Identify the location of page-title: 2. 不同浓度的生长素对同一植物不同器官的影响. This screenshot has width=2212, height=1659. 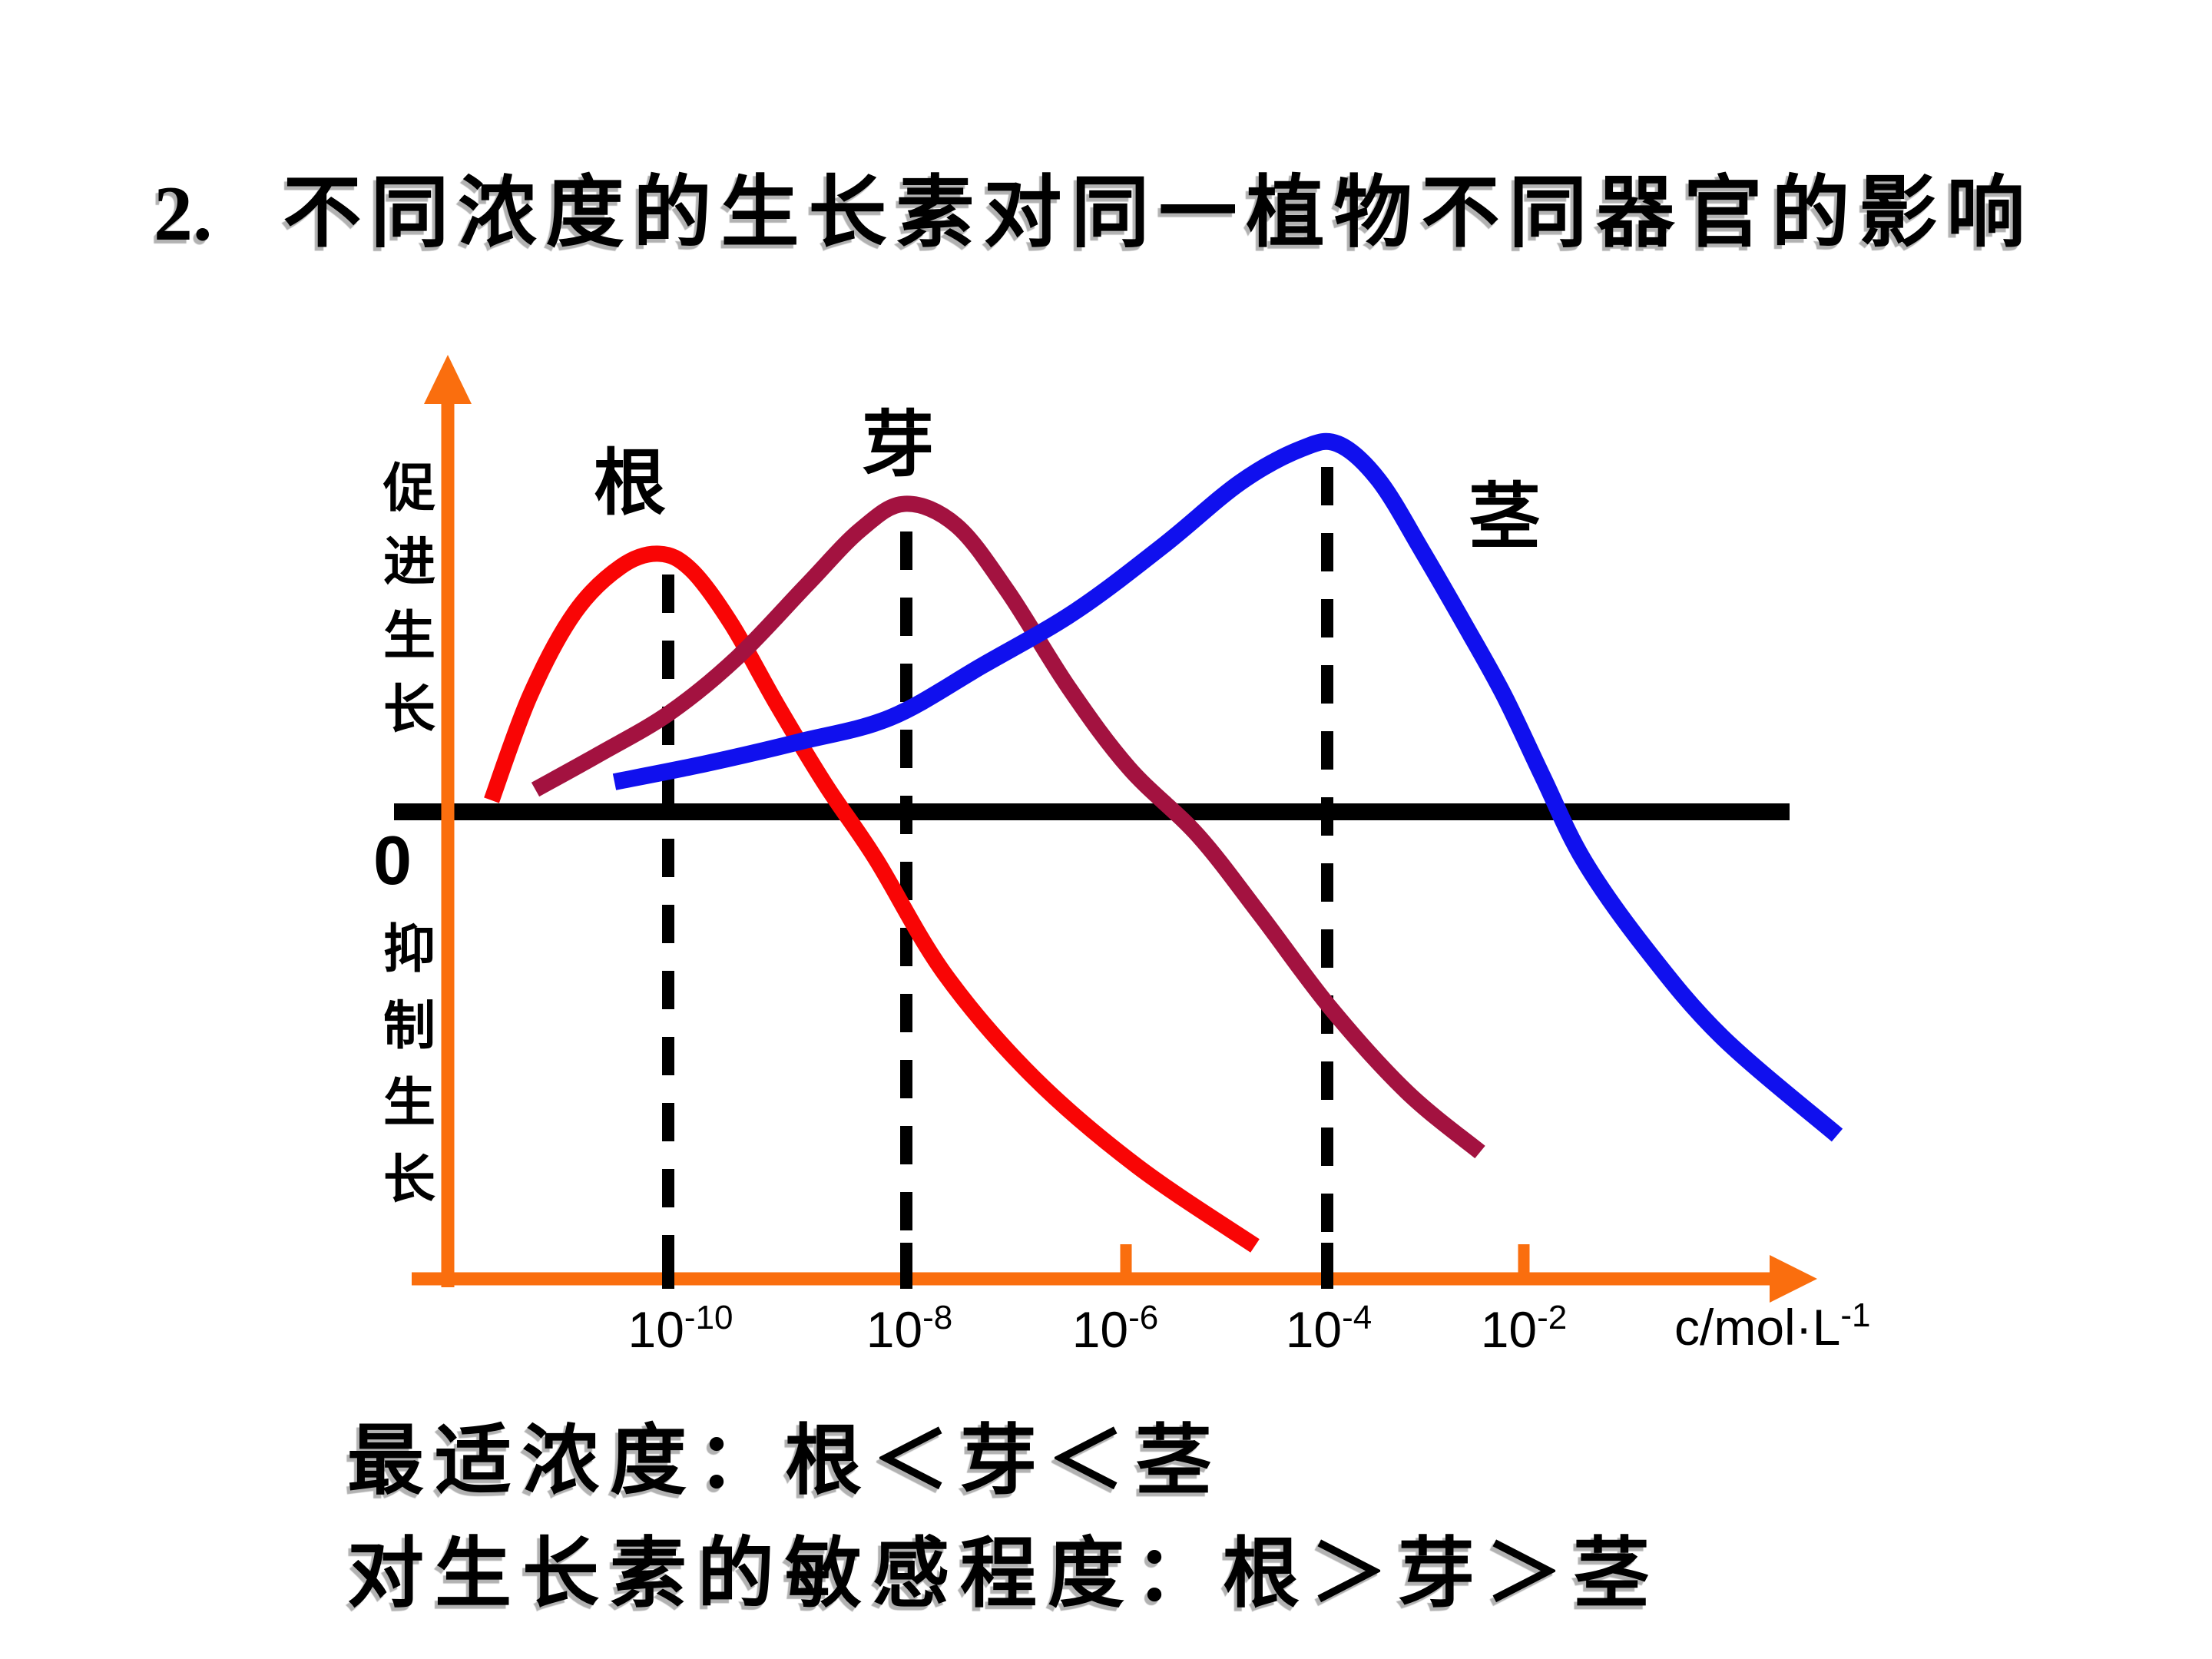
(1094, 214).